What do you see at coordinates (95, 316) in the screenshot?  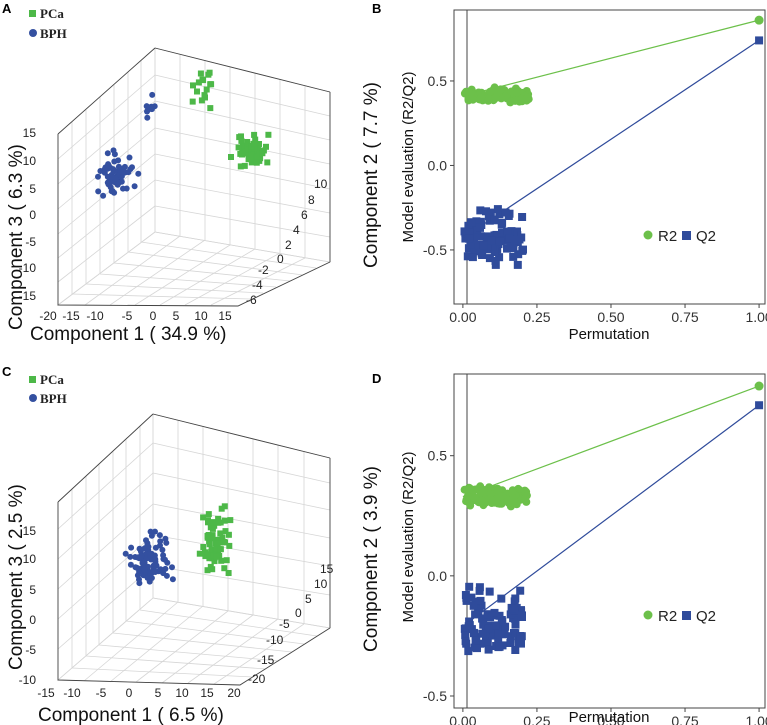 I see `panel-a-xtick: -10` at bounding box center [95, 316].